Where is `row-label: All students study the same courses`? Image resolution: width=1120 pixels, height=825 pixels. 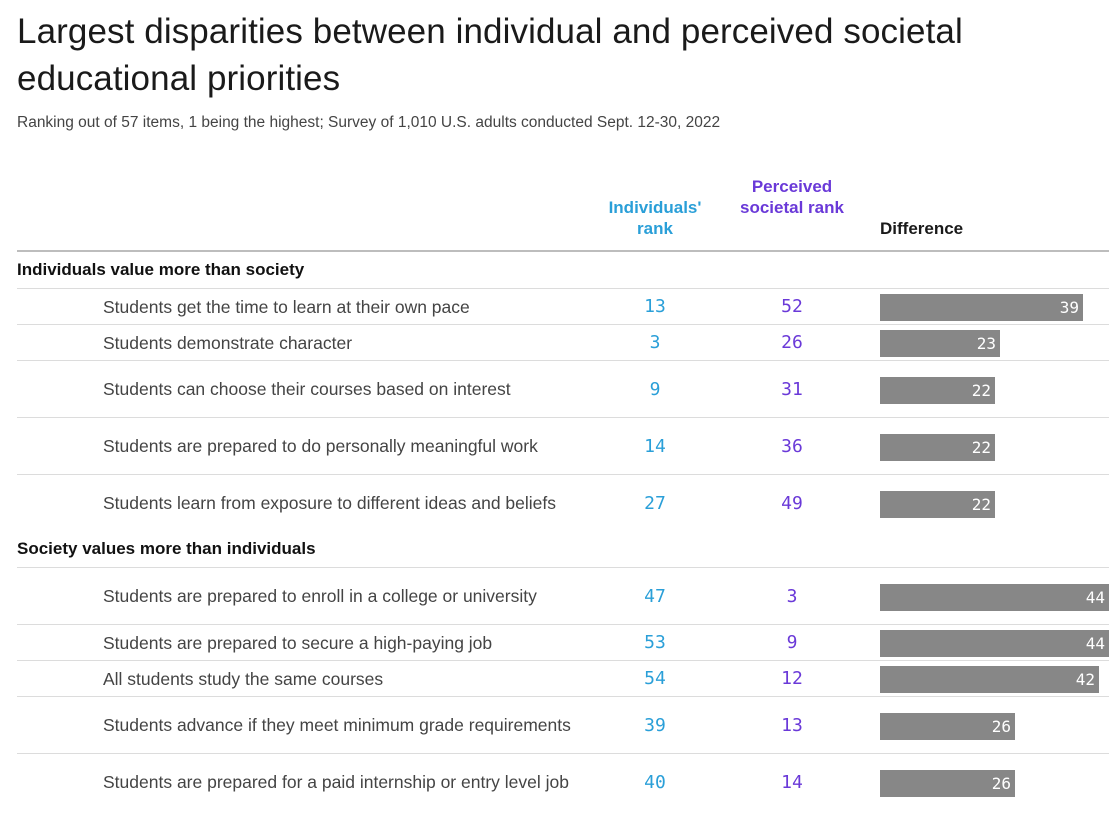
row-label: All students study the same courses is located at coordinates (243, 678).